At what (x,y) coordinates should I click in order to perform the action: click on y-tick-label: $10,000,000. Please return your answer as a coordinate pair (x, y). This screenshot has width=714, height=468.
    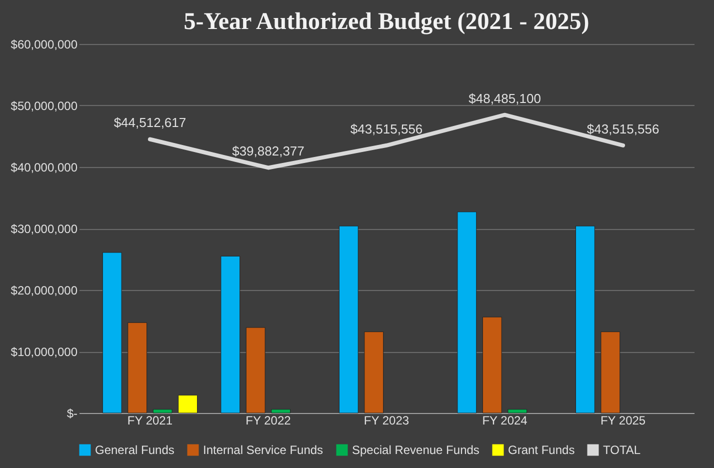
    Looking at the image, I should click on (44, 352).